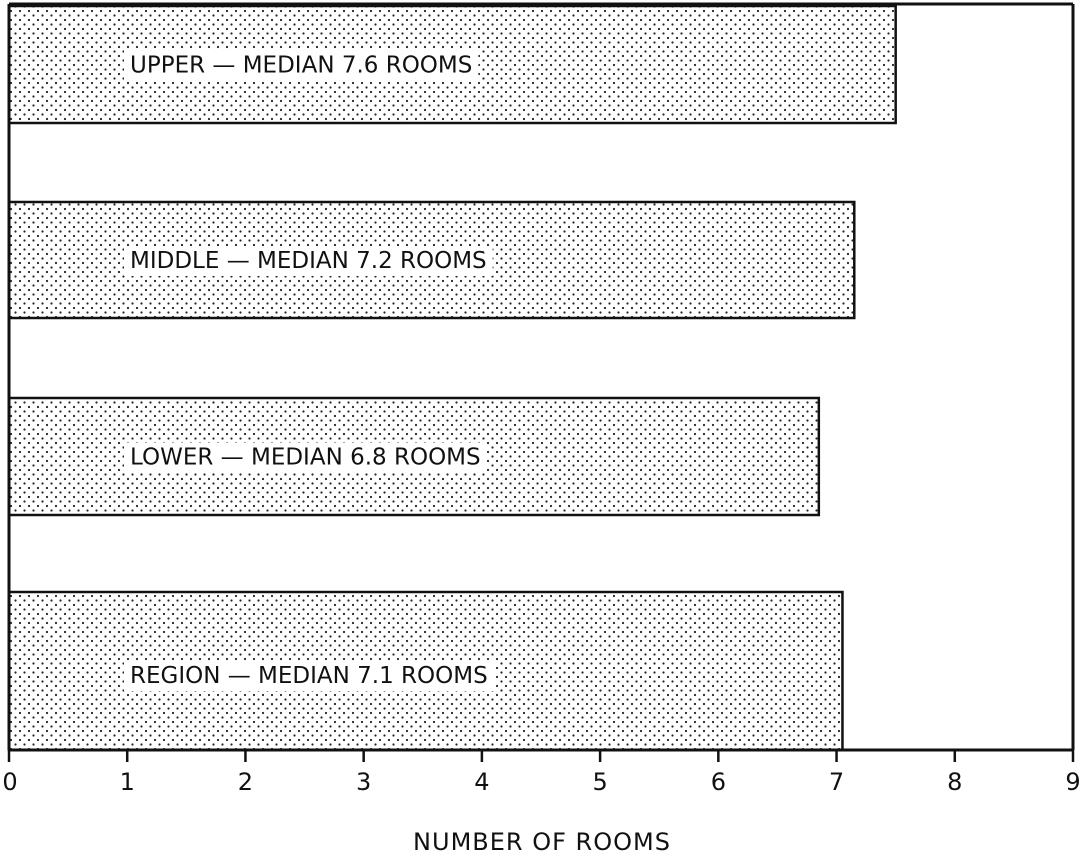 This screenshot has width=1085, height=857. What do you see at coordinates (954, 782) in the screenshot?
I see `x-tick-label-8: 8` at bounding box center [954, 782].